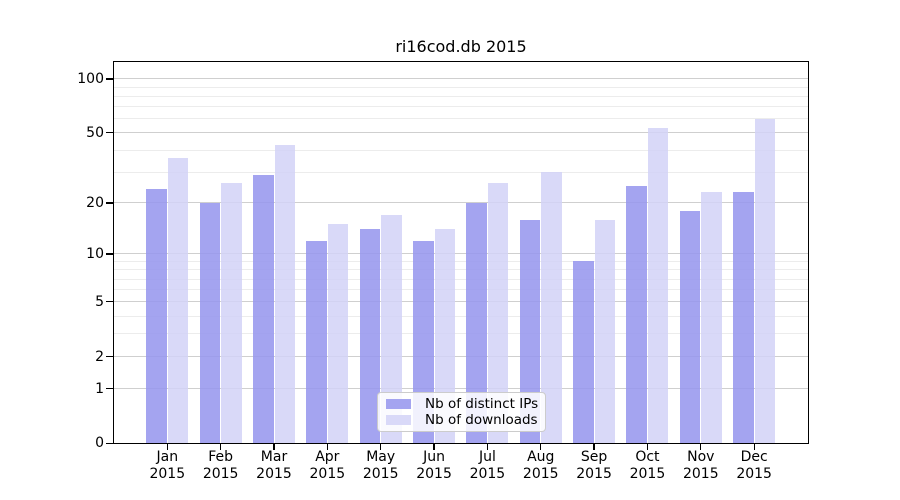 This screenshot has width=900, height=500. What do you see at coordinates (99, 443) in the screenshot?
I see `y-tick-label: 0` at bounding box center [99, 443].